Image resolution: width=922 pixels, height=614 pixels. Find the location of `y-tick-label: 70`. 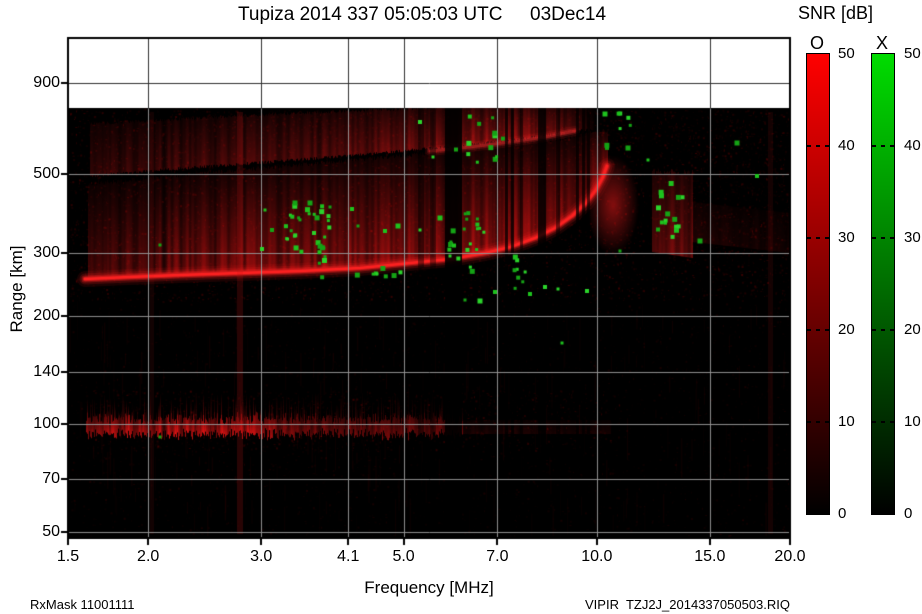

y-tick-label: 70 is located at coordinates (51, 479).